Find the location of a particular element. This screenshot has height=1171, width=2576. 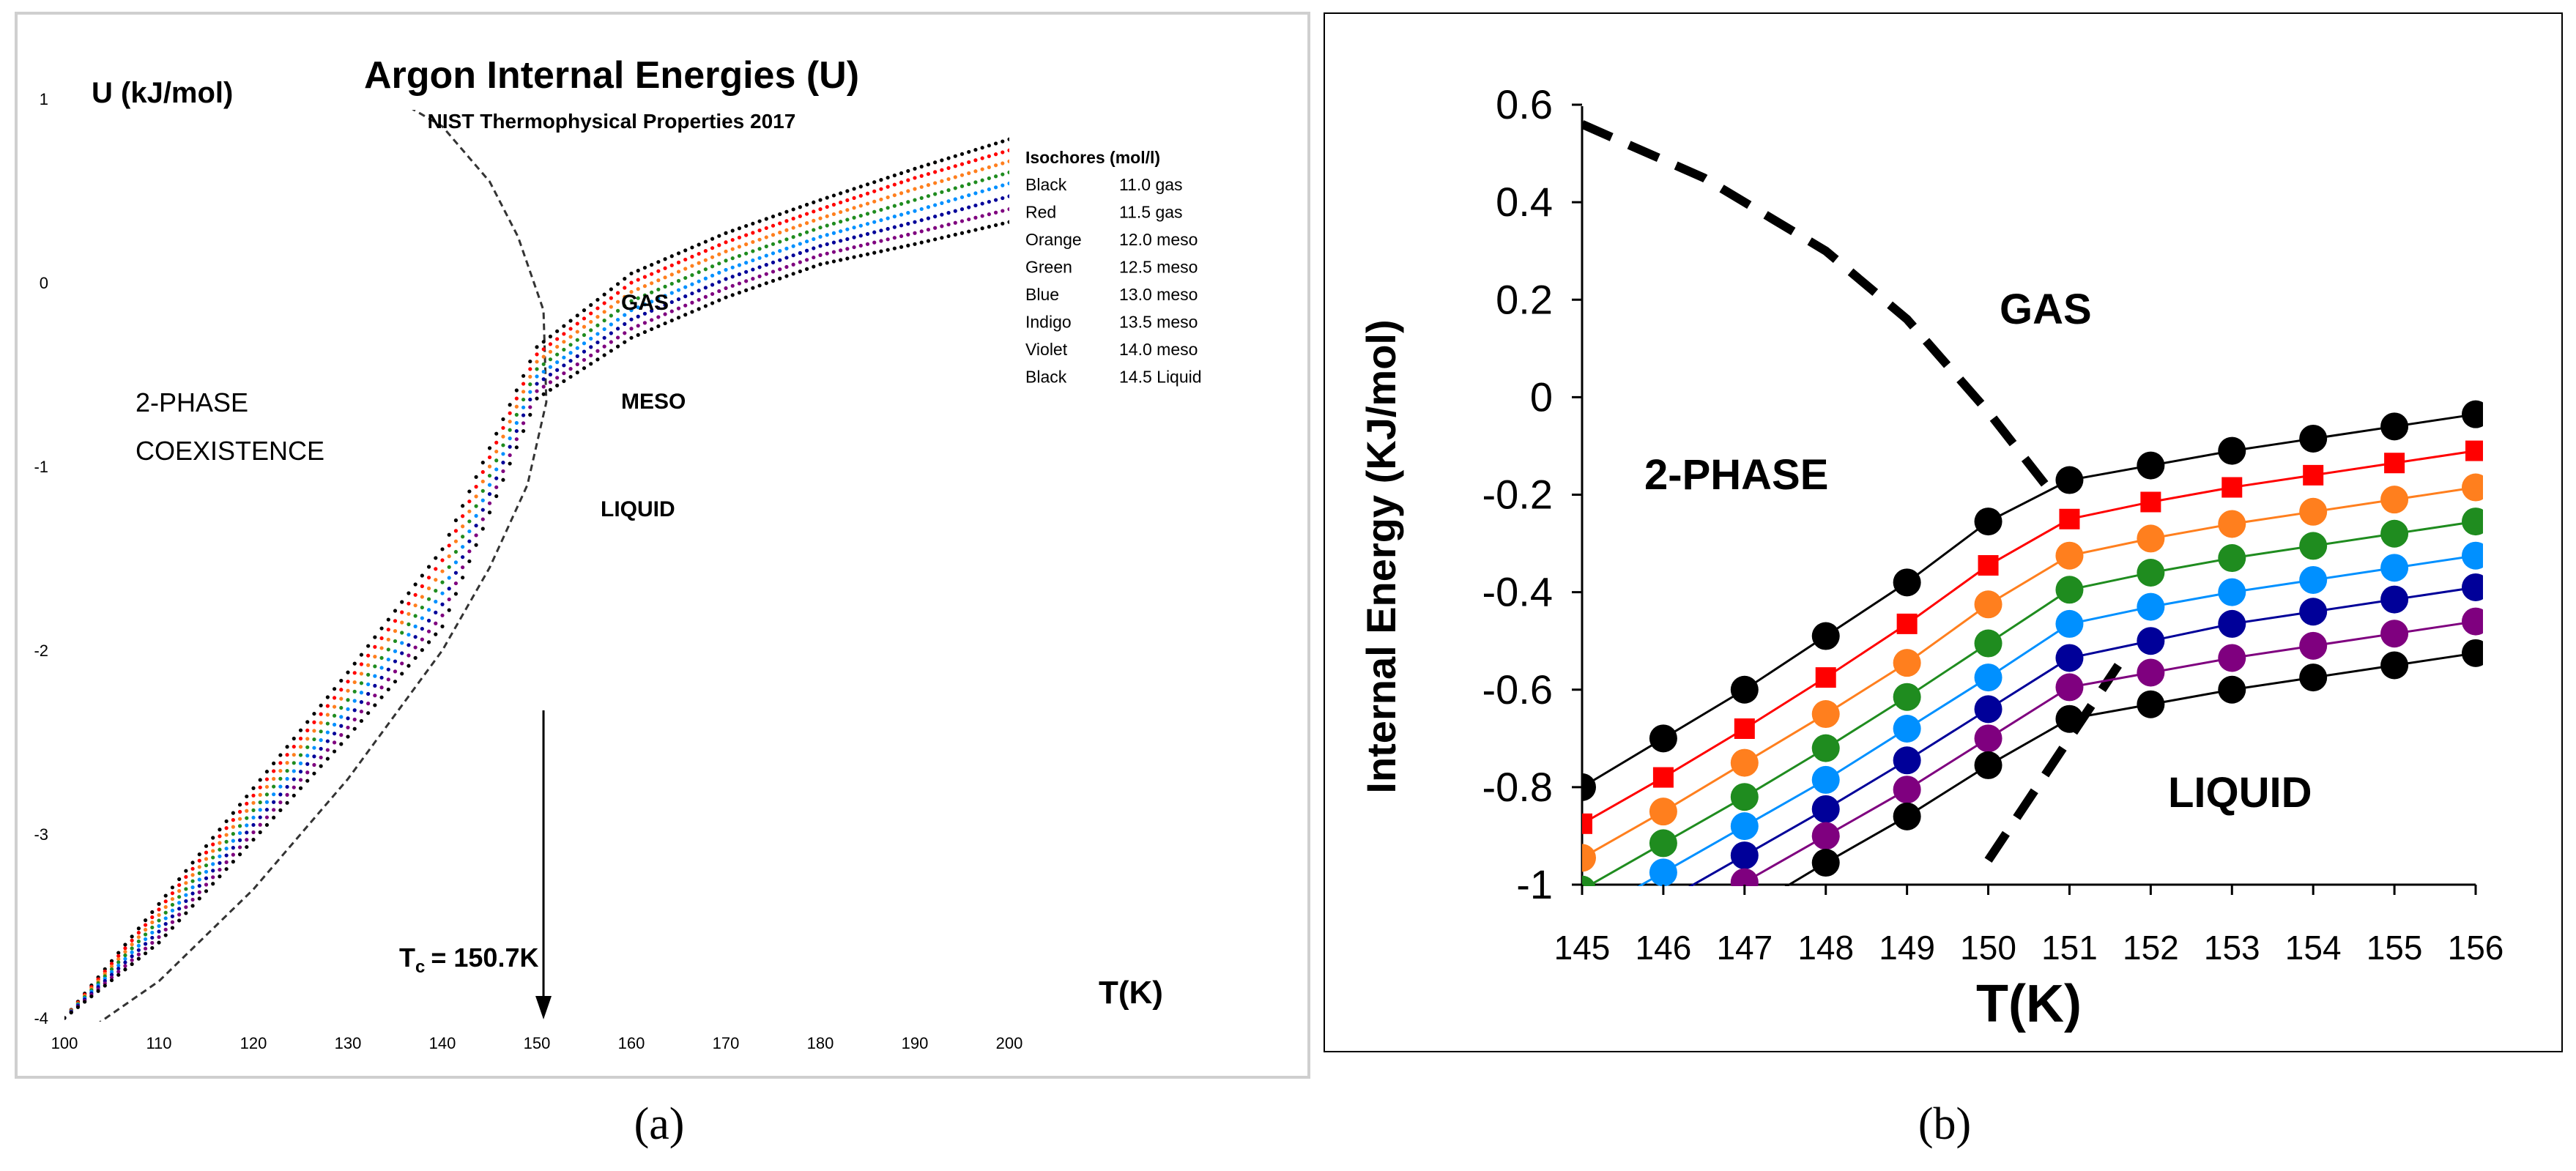

panel-b-series-line is located at coordinates (2029, 637).